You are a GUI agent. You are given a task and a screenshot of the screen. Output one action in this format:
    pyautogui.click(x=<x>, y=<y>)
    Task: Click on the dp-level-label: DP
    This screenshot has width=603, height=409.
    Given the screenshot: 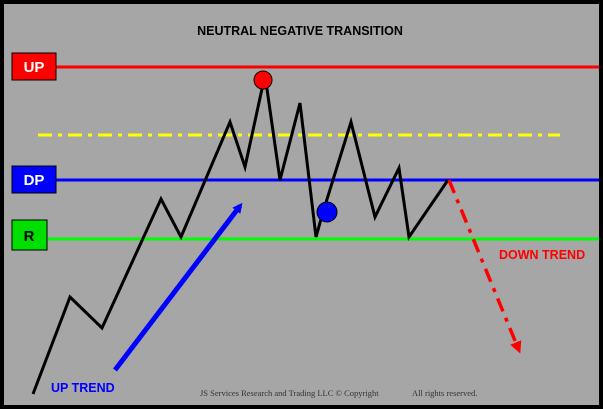 What is the action you would take?
    pyautogui.click(x=34, y=180)
    